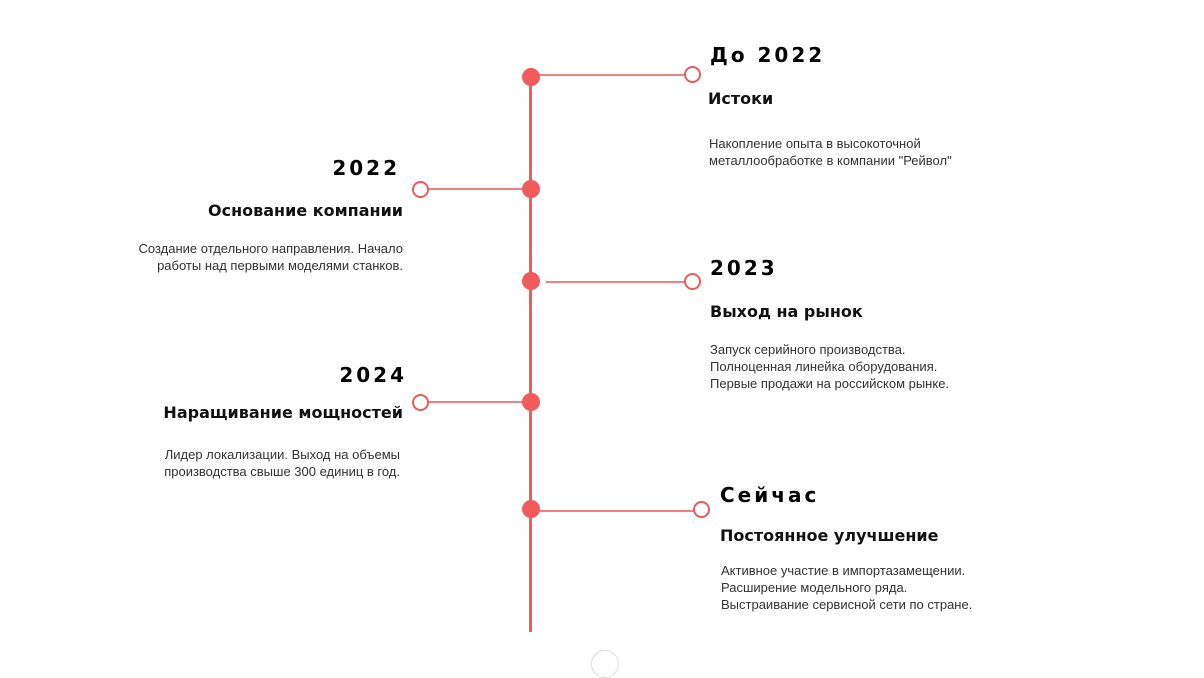  What do you see at coordinates (605, 664) in the screenshot?
I see `scroll-up-button` at bounding box center [605, 664].